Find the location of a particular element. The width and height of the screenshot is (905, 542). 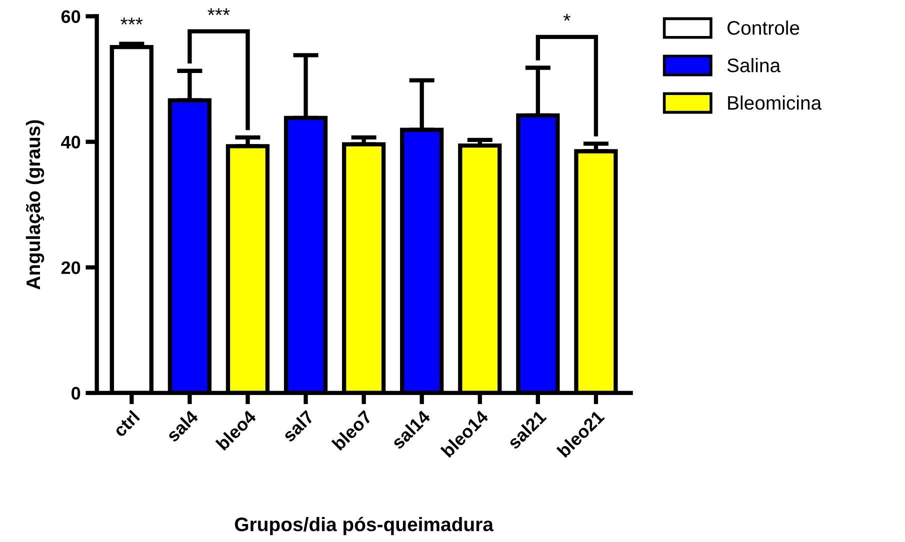

y-tick-label: 40 is located at coordinates (70, 142).